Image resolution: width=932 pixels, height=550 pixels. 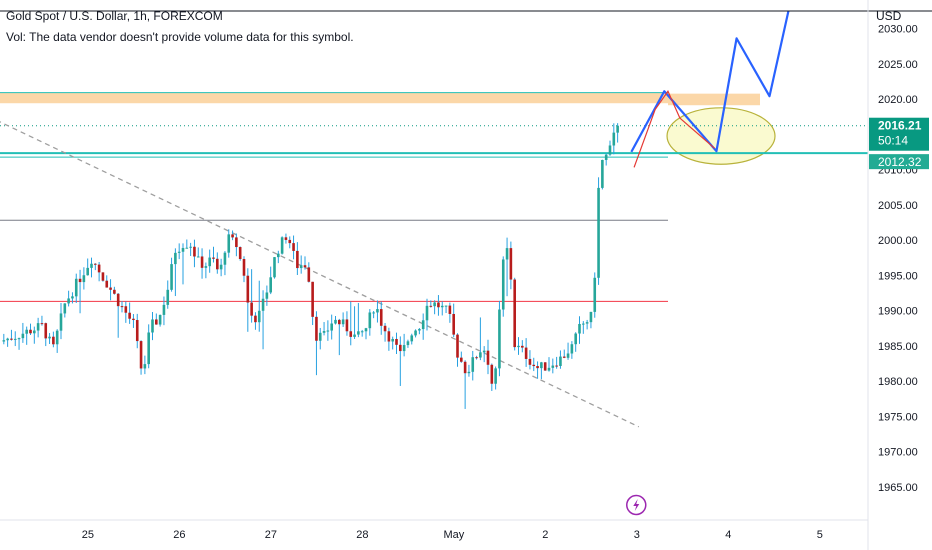 I want to click on level-value: 2012.32, so click(x=900, y=162).